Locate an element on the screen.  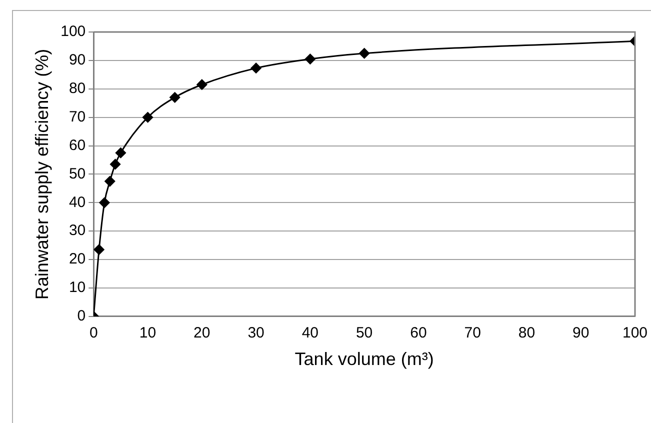
x-axis-title: Tank volume (m³) is located at coordinates (364, 359).